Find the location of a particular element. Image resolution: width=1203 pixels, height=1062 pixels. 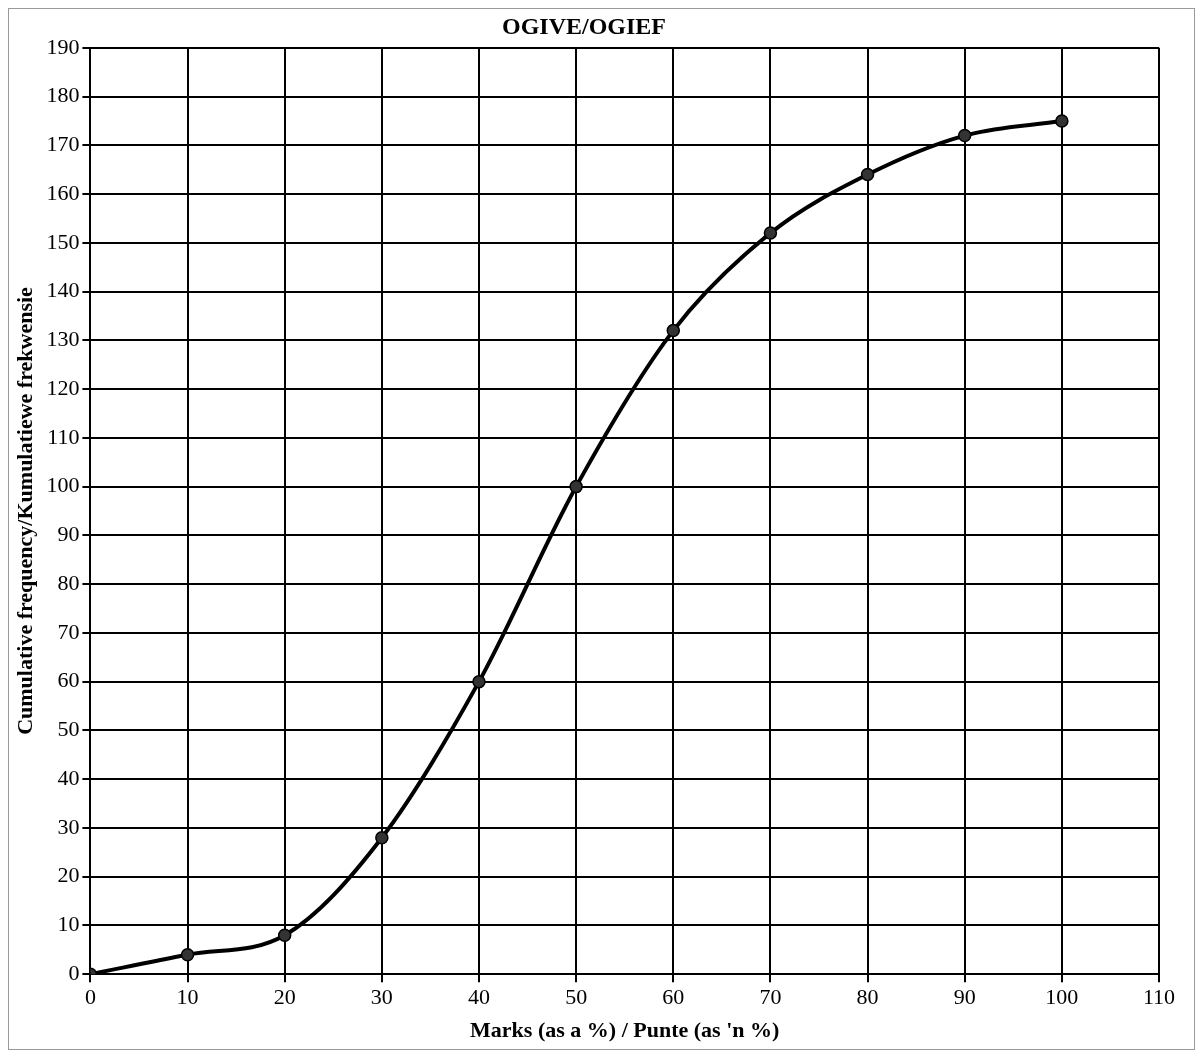

x-tick-label: 70 is located at coordinates (770, 997).